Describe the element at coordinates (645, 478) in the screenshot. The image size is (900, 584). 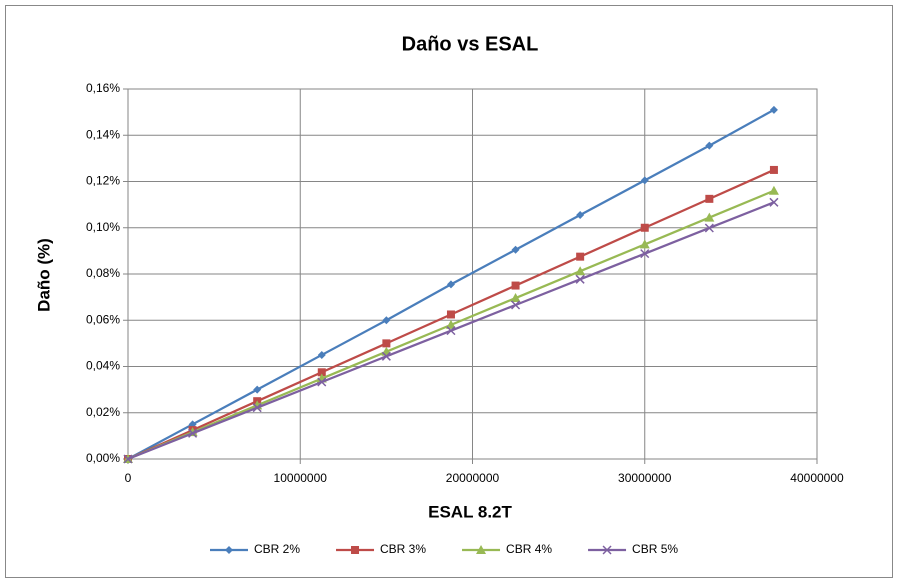
I see `x-tick-label: 30000000` at that location.